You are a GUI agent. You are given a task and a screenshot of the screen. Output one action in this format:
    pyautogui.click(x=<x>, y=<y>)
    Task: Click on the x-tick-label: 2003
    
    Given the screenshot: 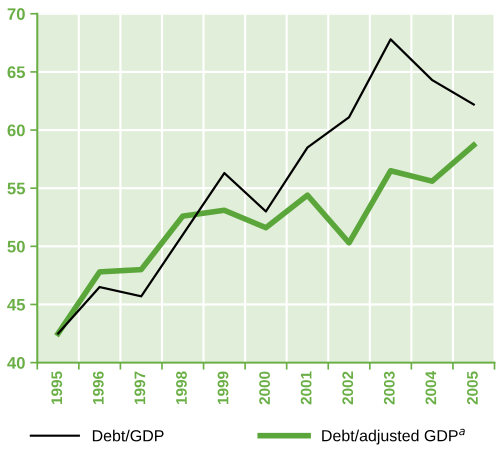 What is the action you would take?
    pyautogui.click(x=389, y=387)
    